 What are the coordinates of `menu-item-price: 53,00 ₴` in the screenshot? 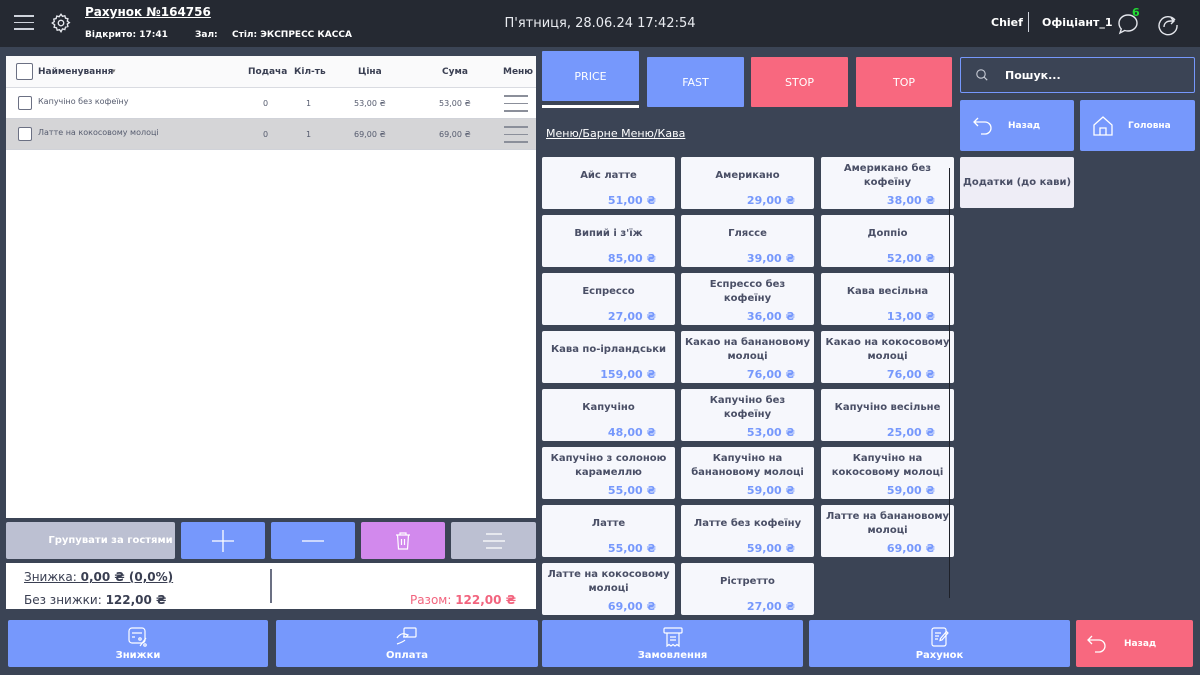 It's located at (770, 432).